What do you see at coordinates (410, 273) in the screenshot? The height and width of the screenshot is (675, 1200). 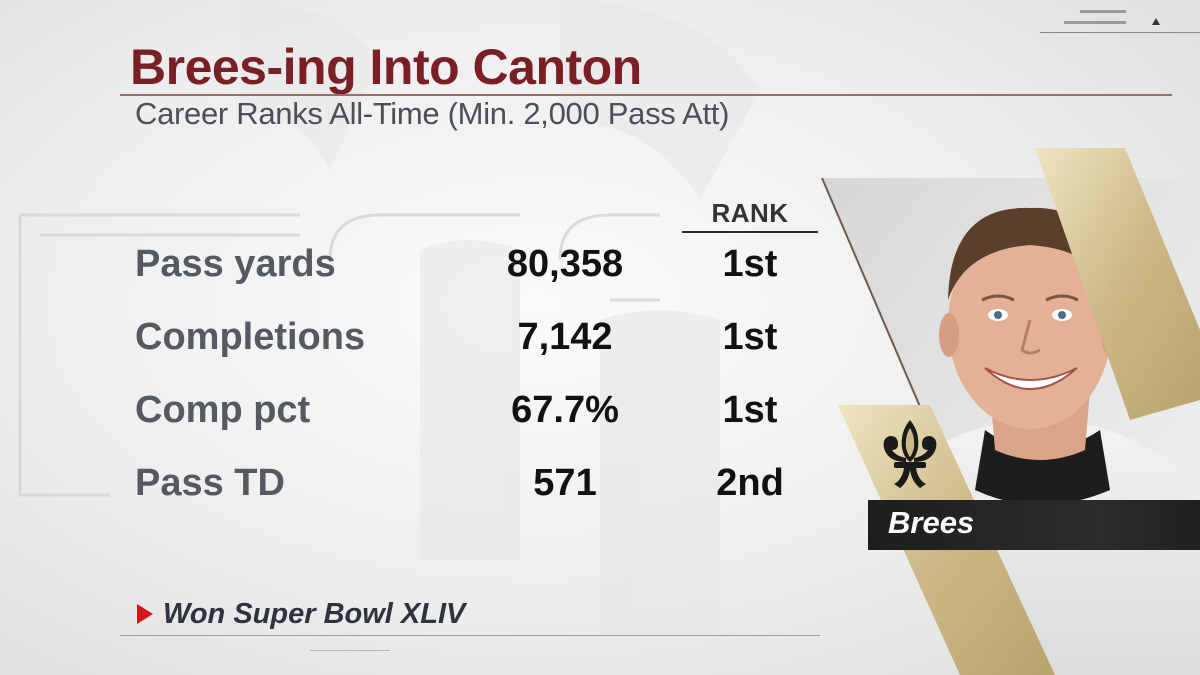 I see `stat-row-pass-yards: Pass yards 80,358 1st` at bounding box center [410, 273].